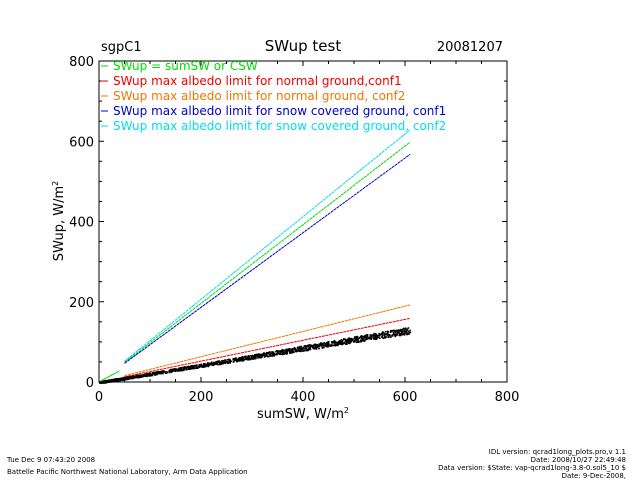  I want to click on series-line-green-origin, so click(109, 376).